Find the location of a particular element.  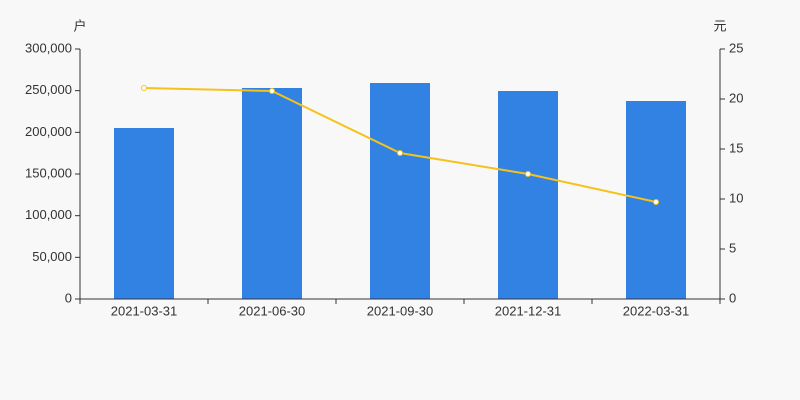

y-tick-label: 100,000 is located at coordinates (48, 214).